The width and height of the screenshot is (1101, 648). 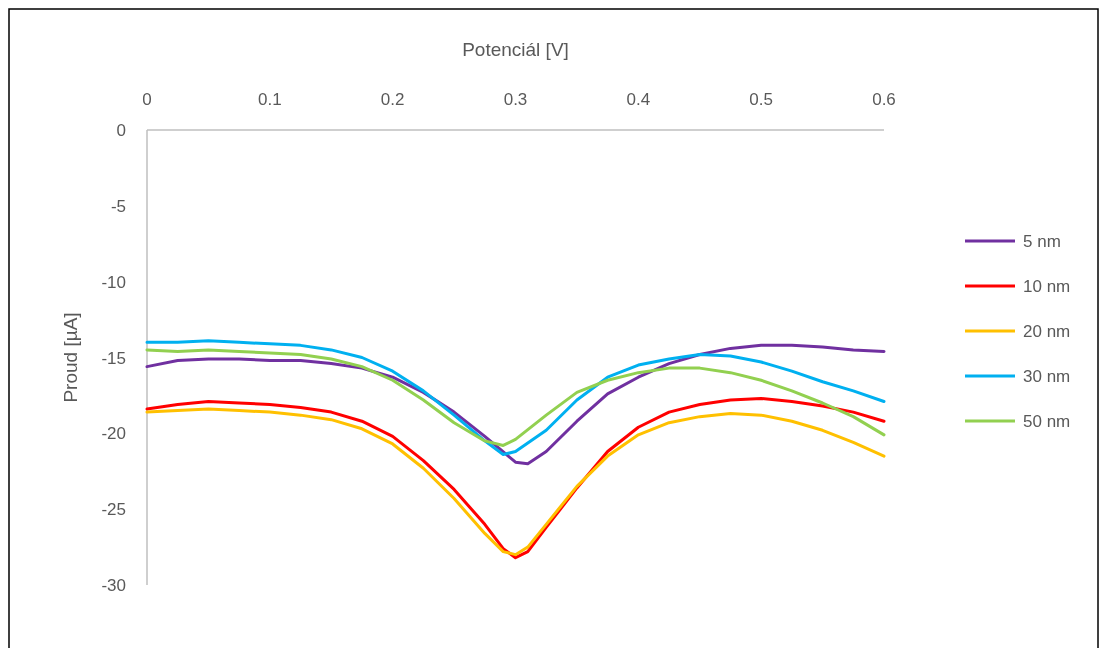 What do you see at coordinates (1042, 241) in the screenshot?
I see `legend-label: 5 nm` at bounding box center [1042, 241].